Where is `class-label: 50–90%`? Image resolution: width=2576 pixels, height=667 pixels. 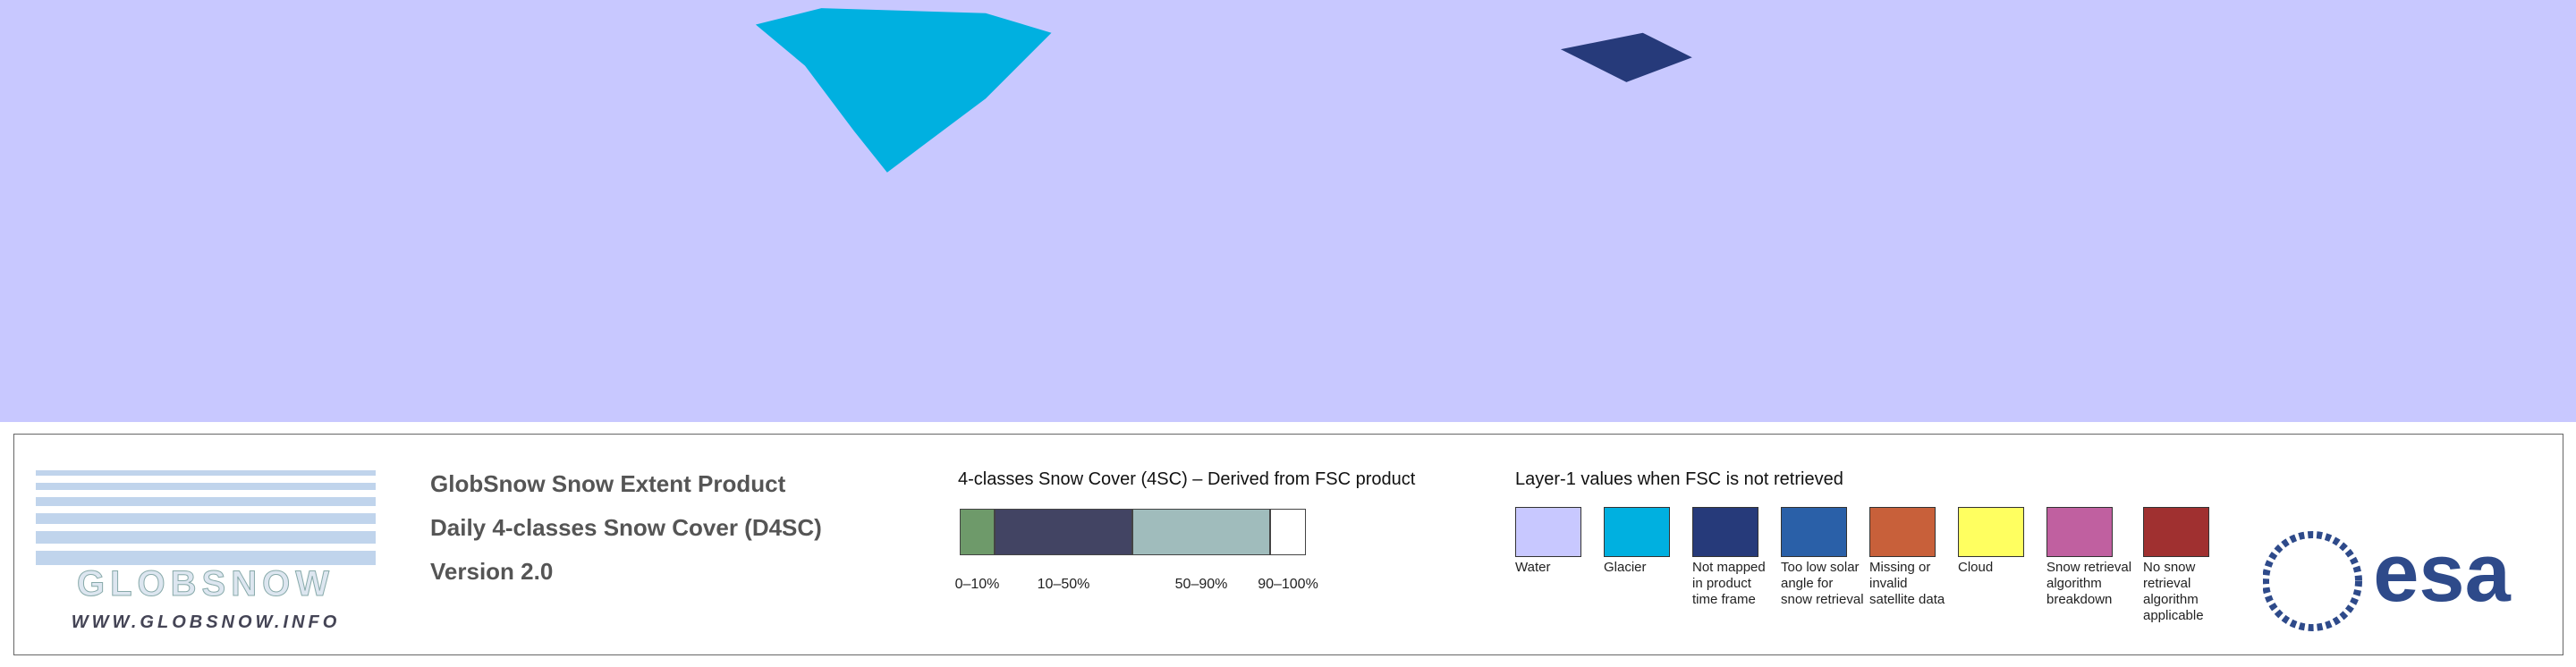
class-label: 50–90% is located at coordinates (1201, 584).